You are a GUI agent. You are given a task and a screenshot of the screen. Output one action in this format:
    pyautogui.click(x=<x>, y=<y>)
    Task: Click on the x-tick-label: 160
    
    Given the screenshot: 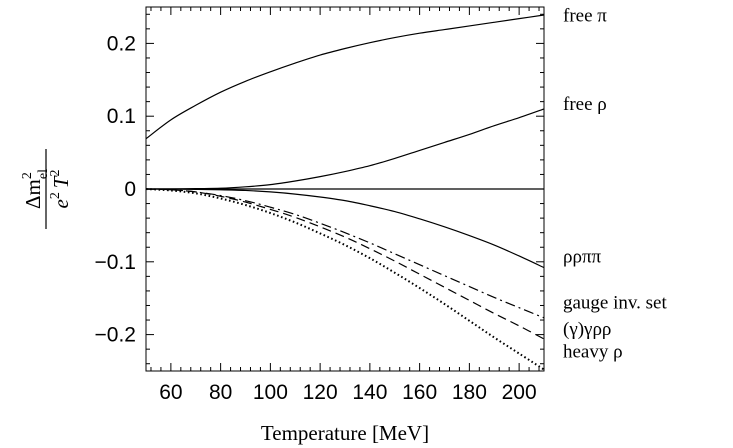 What is the action you would take?
    pyautogui.click(x=419, y=392)
    